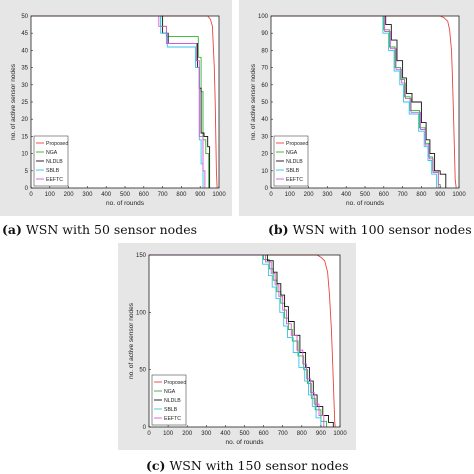 This screenshot has width=474, height=474. Describe the element at coordinates (264, 86) in the screenshot. I see `y-tick-label-b: 60` at that location.